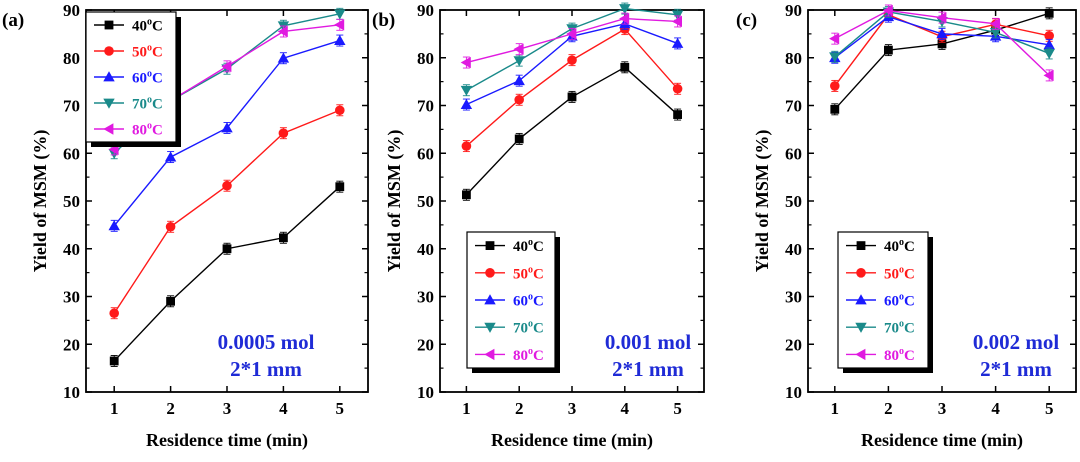 The width and height of the screenshot is (1080, 462). Describe the element at coordinates (835, 408) in the screenshot. I see `x-tick-label: 1` at that location.